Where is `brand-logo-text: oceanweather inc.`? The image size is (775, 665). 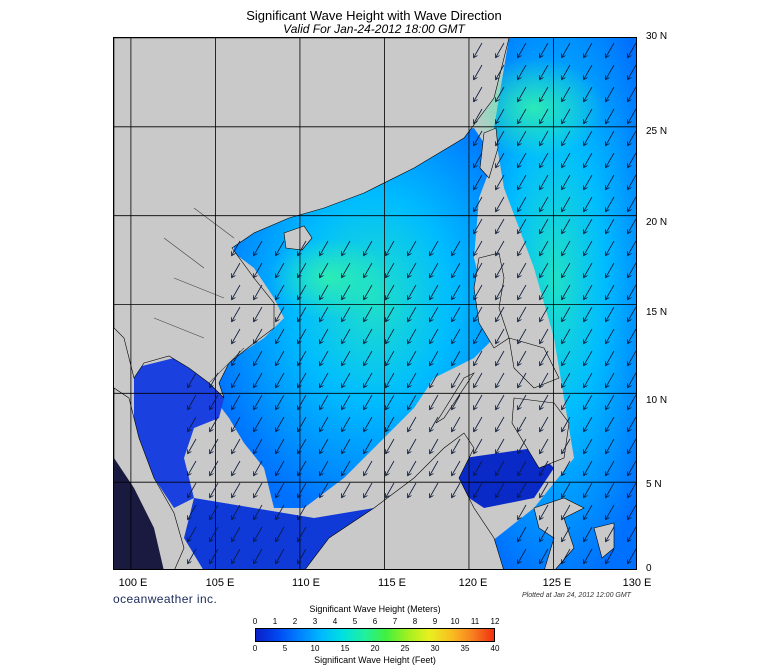
brand-logo-text: oceanweather inc. is located at coordinates (165, 599).